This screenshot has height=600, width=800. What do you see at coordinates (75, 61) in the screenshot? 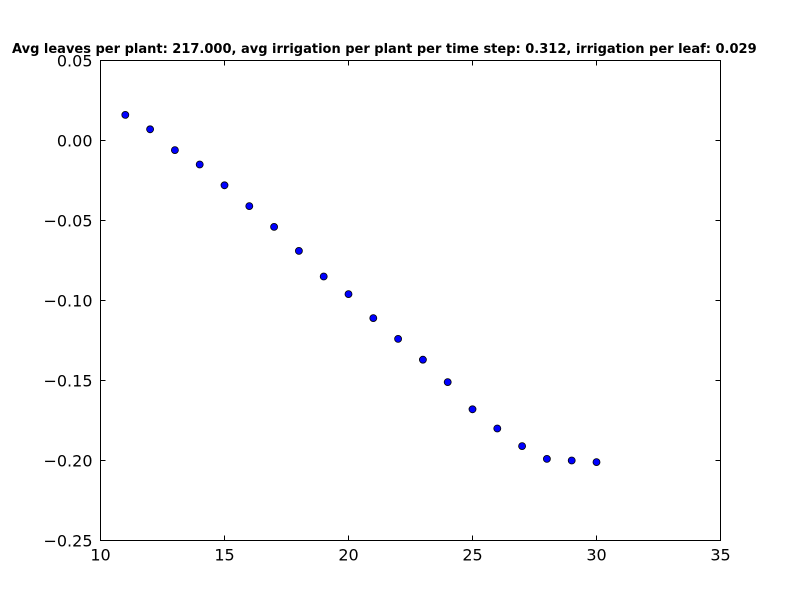
I see `y-tick-label: 0.05` at bounding box center [75, 61].